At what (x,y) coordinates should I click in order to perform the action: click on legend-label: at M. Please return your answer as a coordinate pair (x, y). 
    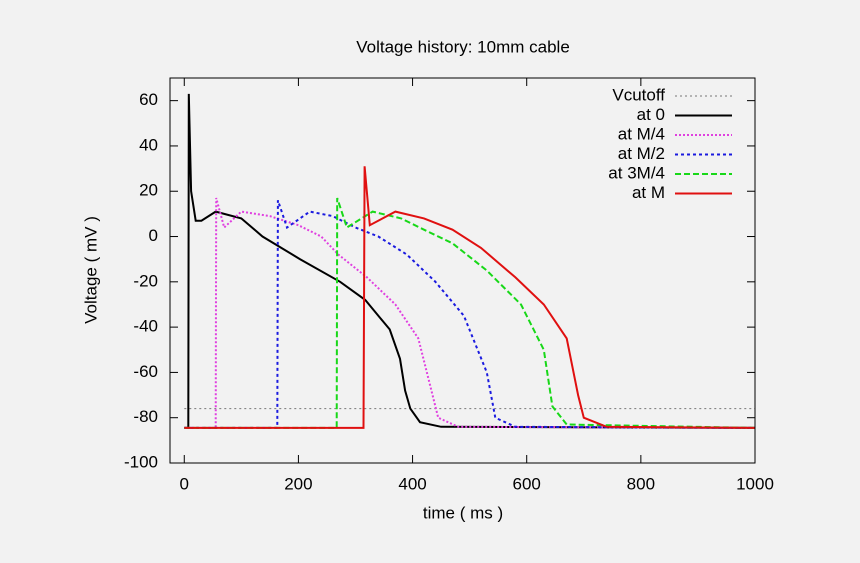
    Looking at the image, I should click on (648, 192).